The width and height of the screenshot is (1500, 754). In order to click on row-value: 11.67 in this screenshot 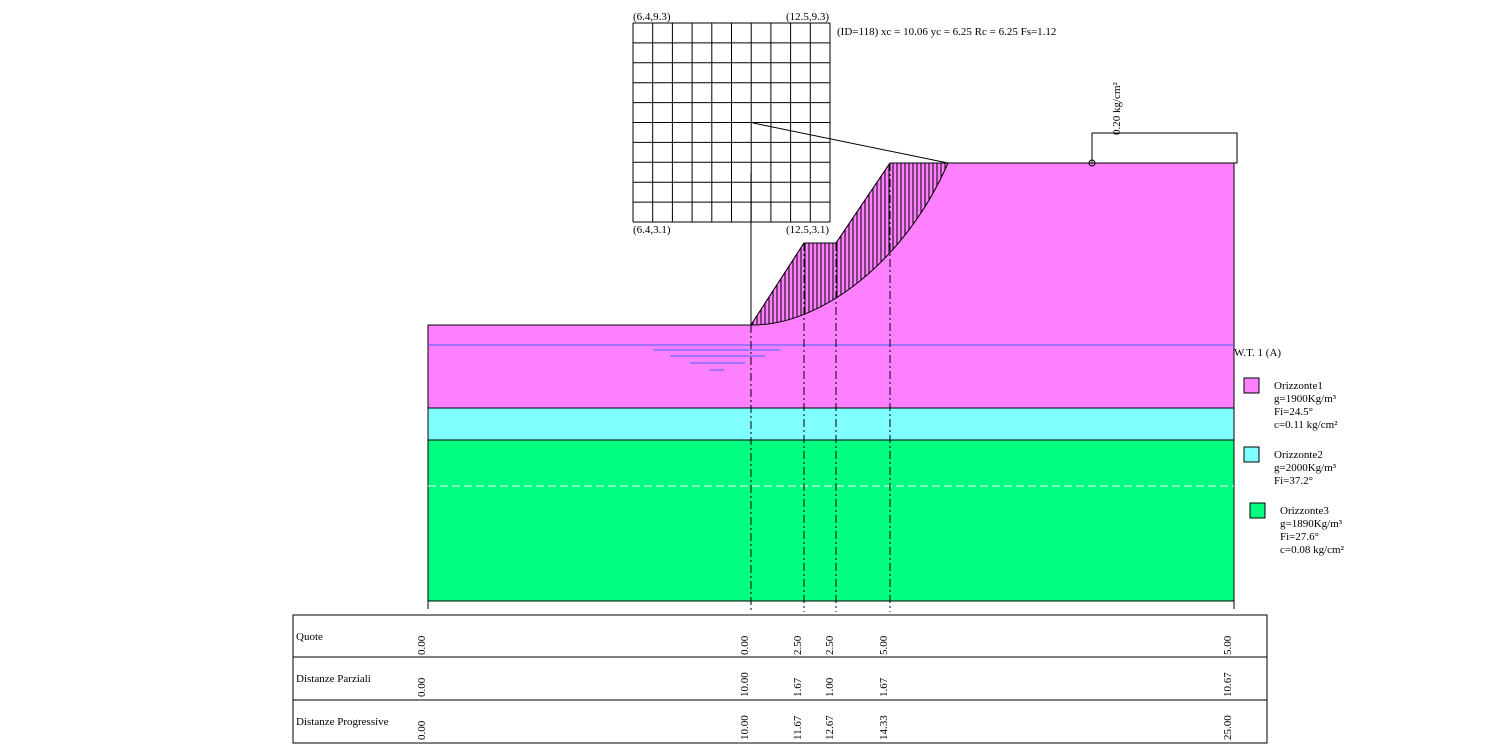, I will do `click(798, 727)`.